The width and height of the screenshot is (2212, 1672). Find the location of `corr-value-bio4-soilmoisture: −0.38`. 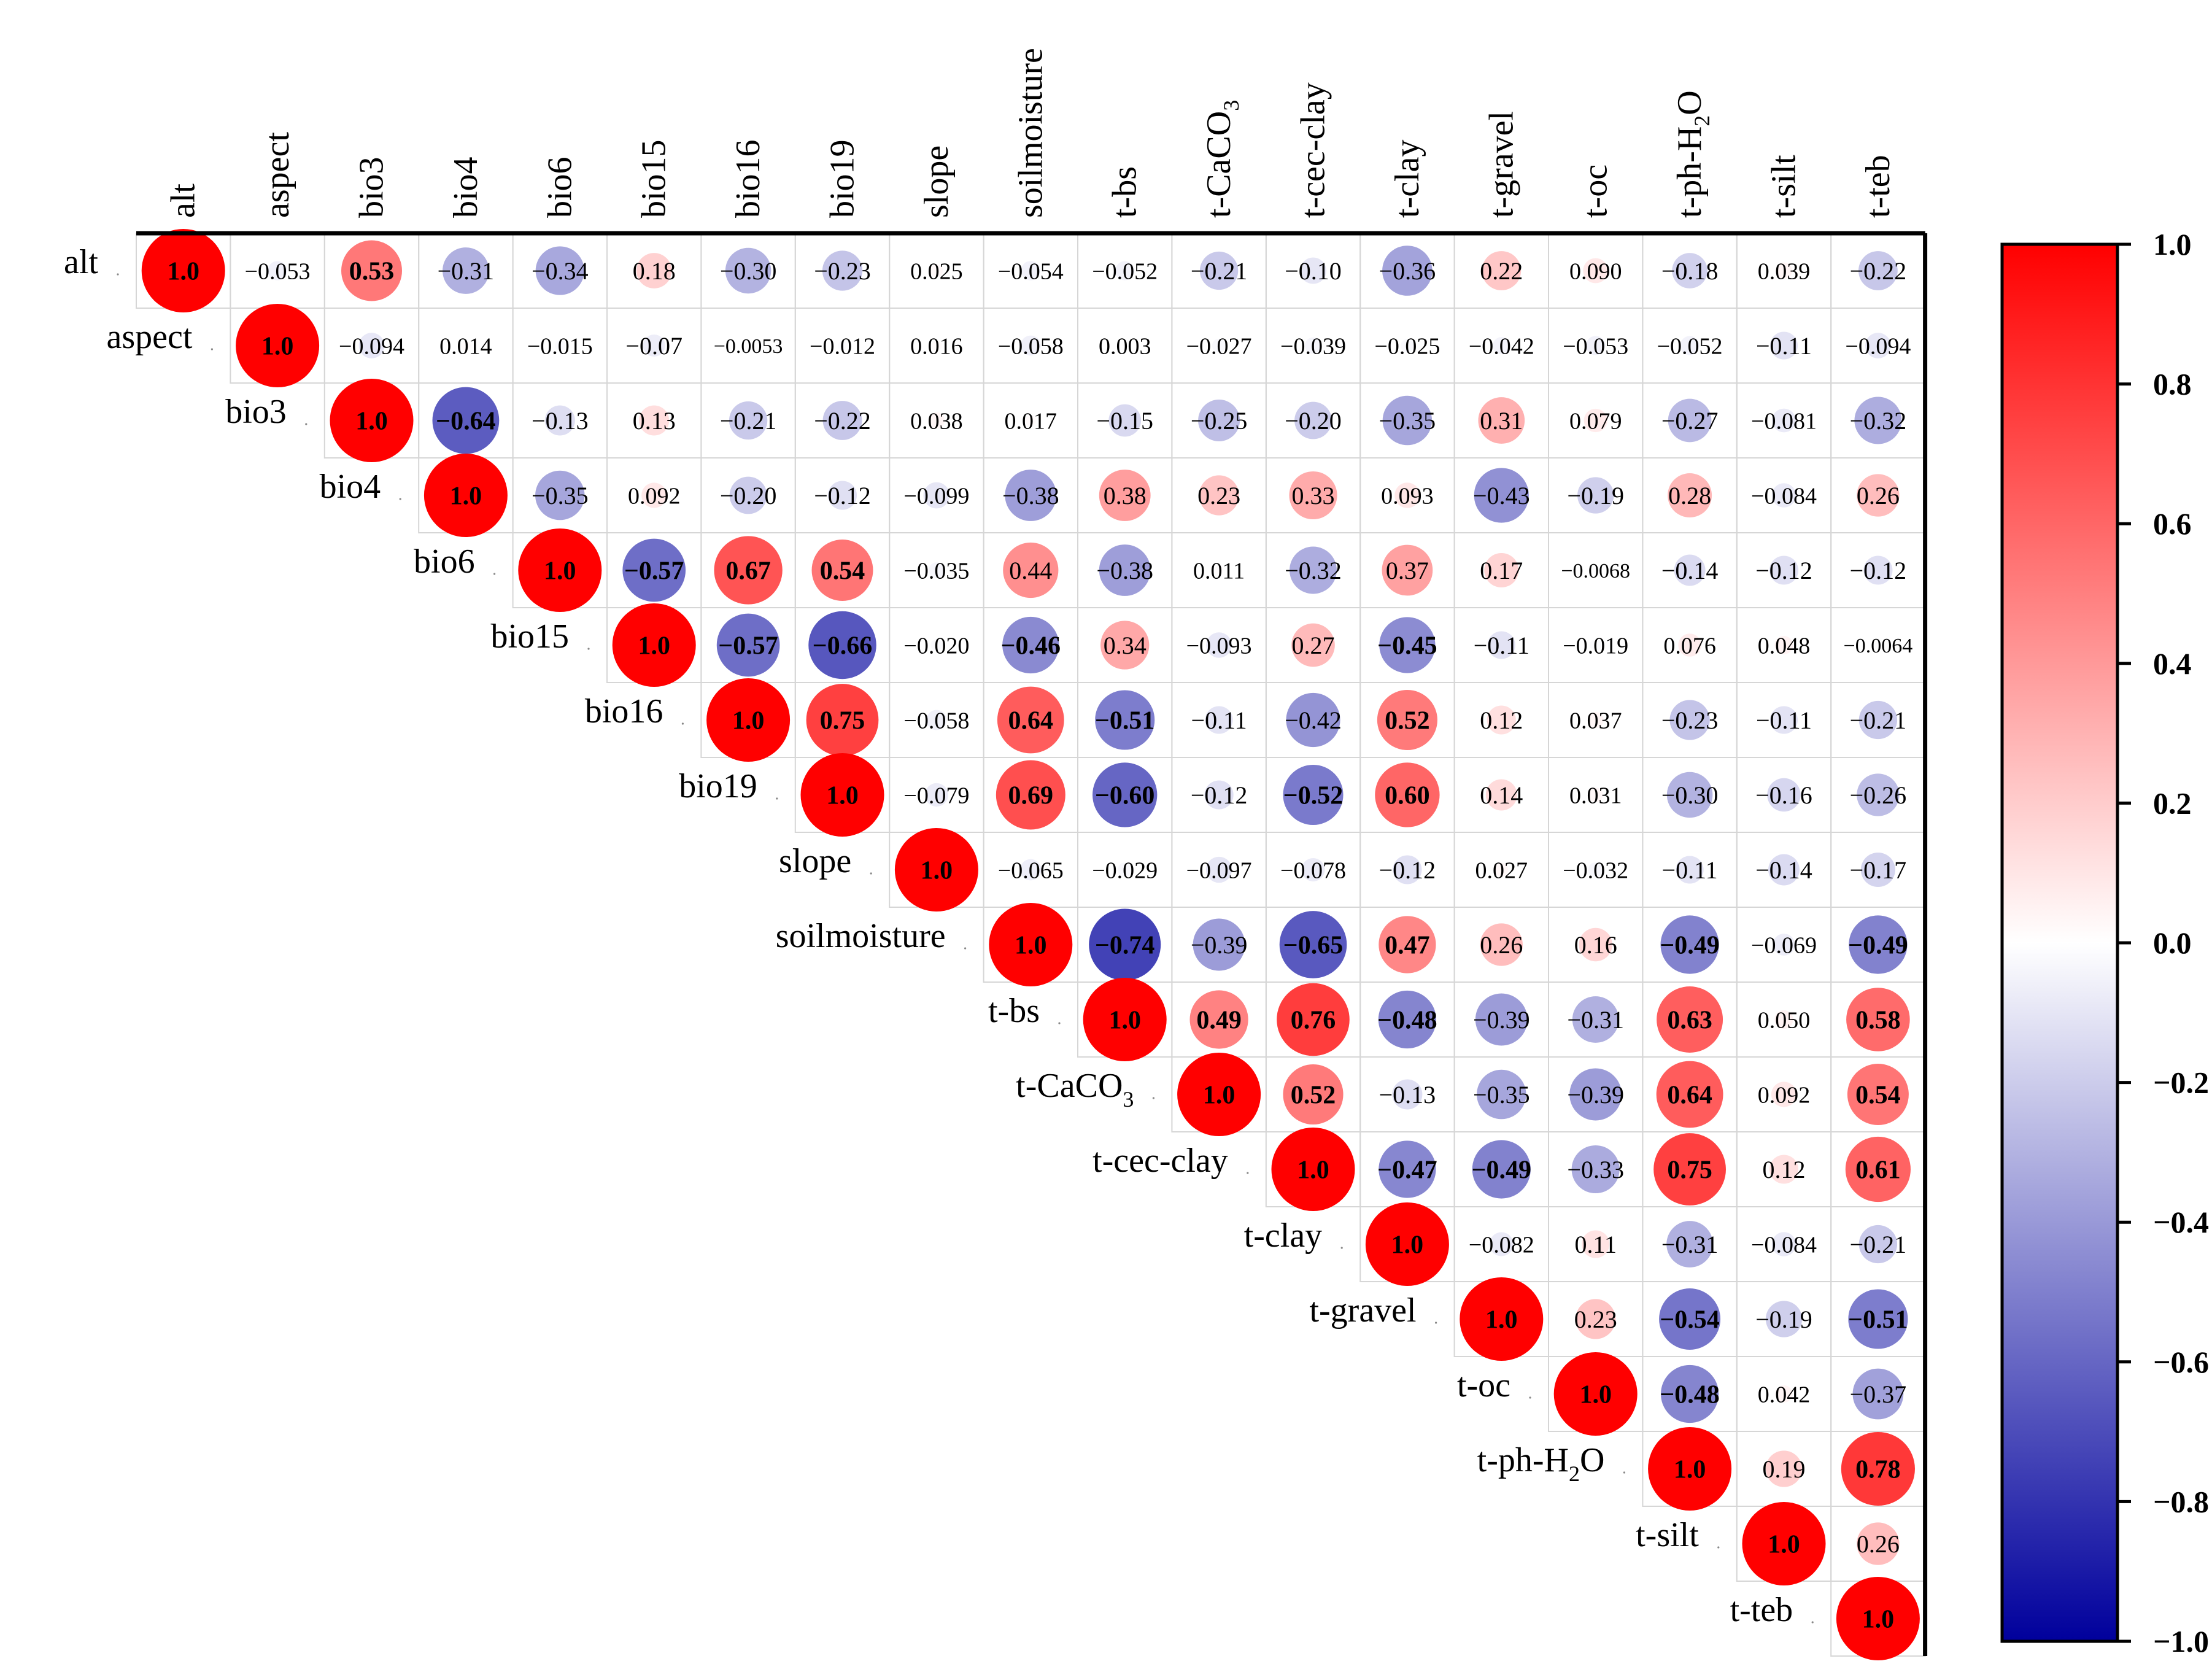

corr-value-bio4-soilmoisture: −0.38 is located at coordinates (1030, 495).